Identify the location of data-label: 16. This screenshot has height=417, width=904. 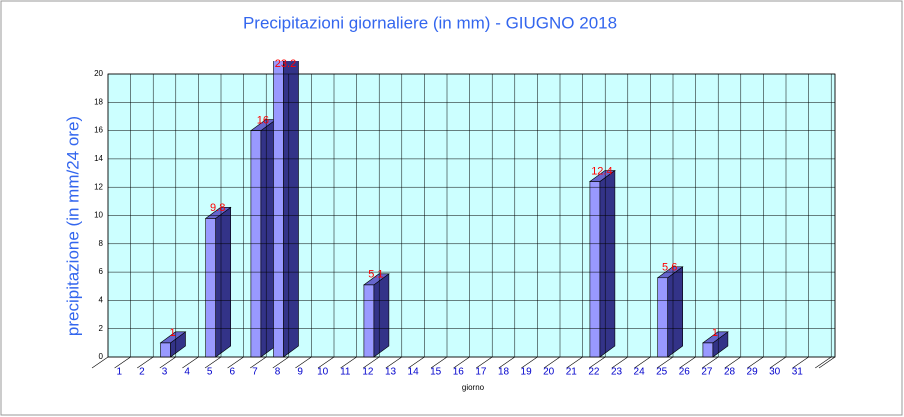
(263, 121).